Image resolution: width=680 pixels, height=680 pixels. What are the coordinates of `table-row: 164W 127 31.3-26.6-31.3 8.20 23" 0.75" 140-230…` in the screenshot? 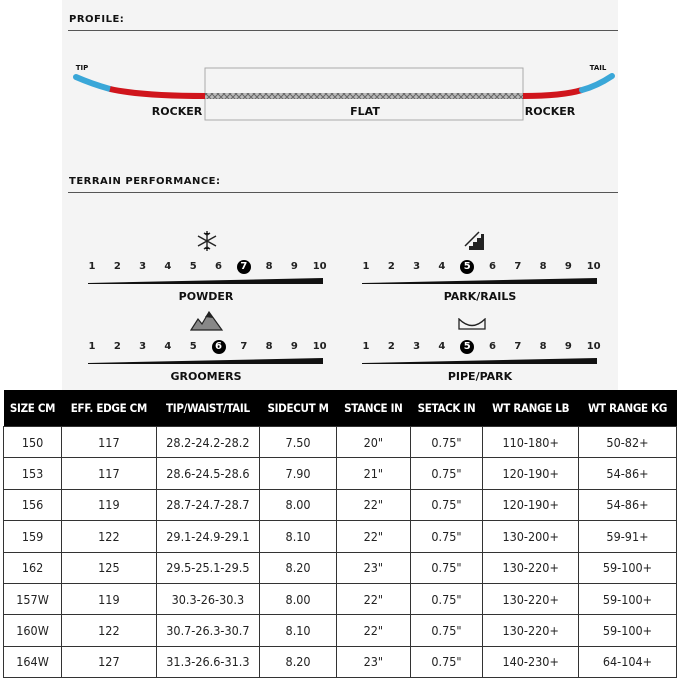 It's located at (340, 662).